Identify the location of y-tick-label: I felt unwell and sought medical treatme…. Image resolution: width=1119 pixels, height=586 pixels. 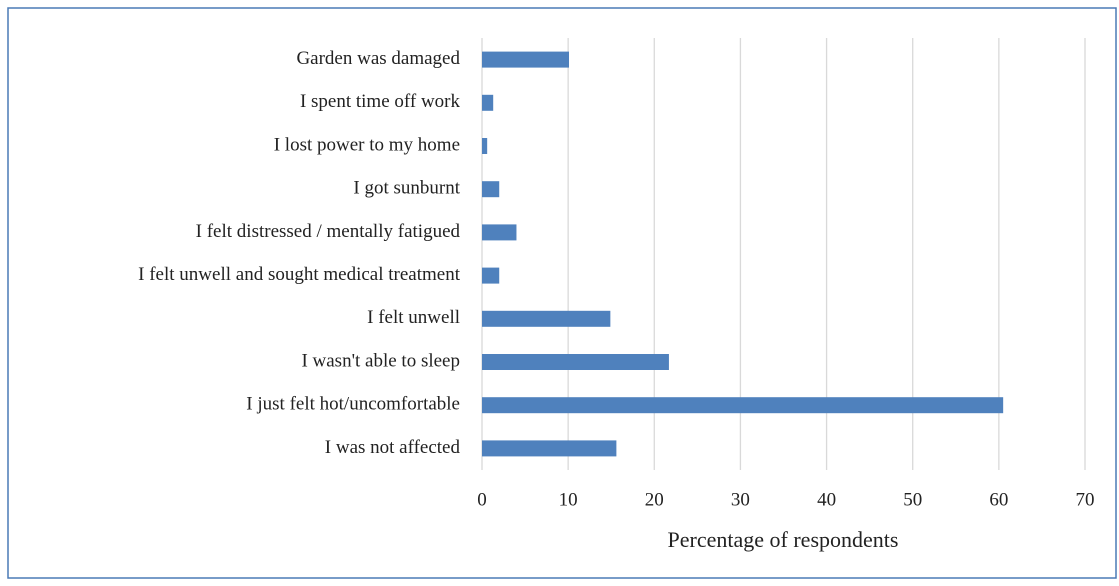
(299, 274).